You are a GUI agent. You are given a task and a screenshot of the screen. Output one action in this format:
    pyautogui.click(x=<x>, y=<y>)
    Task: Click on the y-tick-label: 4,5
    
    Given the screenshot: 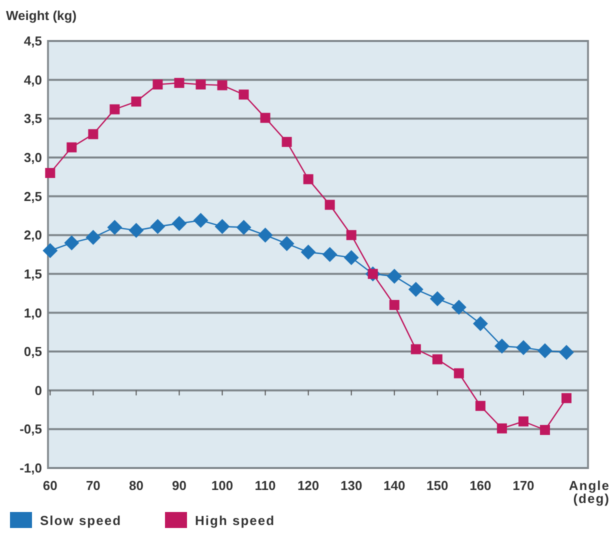 What is the action you would take?
    pyautogui.click(x=33, y=41)
    